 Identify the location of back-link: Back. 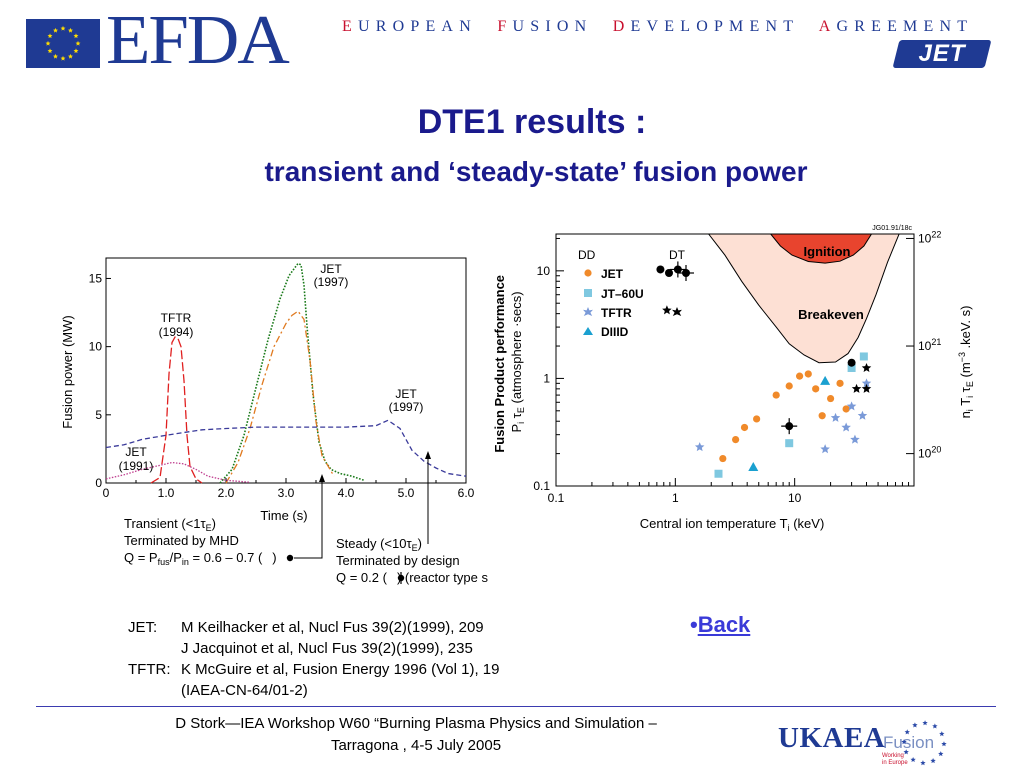
(724, 624).